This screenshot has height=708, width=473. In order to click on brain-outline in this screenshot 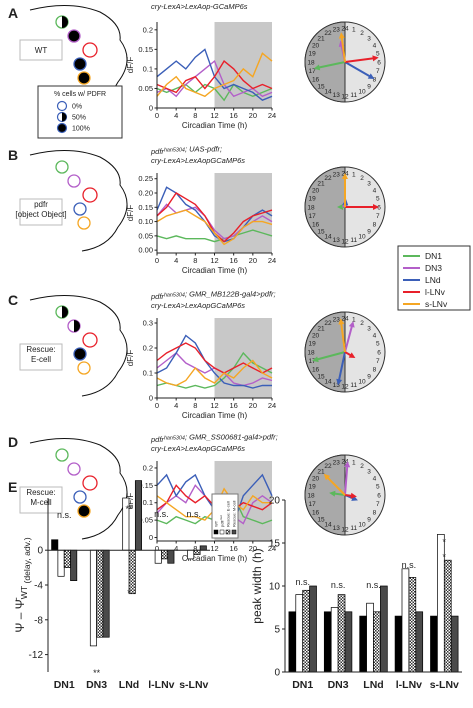, I will do `click(78, 200)`.